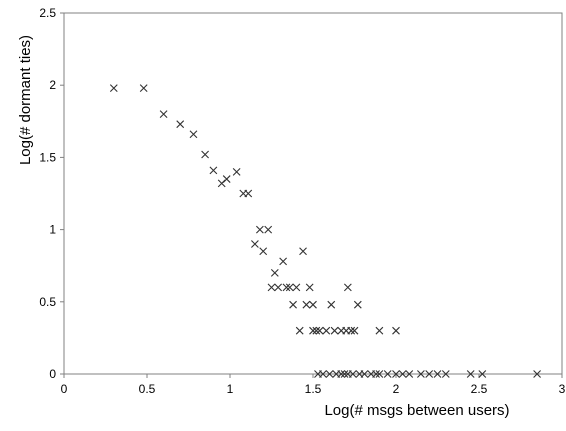 This screenshot has width=566, height=431. Describe the element at coordinates (52, 230) in the screenshot. I see `y-tick-label: 1` at that location.